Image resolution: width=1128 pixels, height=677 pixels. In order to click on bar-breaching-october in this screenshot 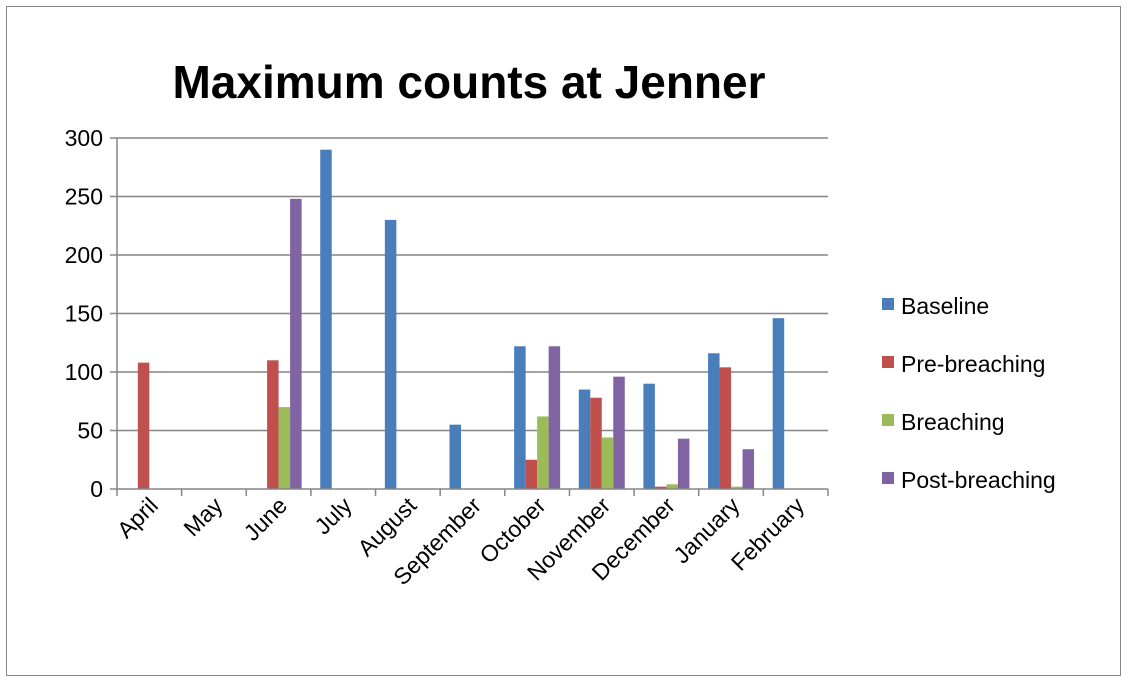, I will do `click(543, 452)`.